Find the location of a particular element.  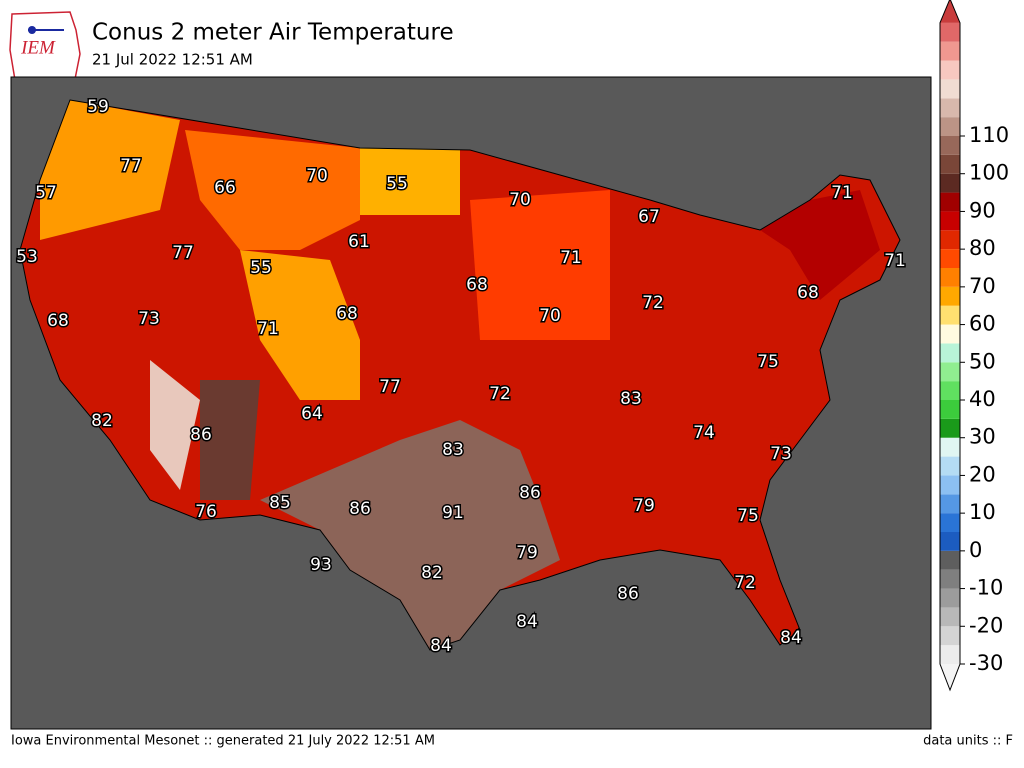

colorbar-tick-label: 60 is located at coordinates (982, 324).